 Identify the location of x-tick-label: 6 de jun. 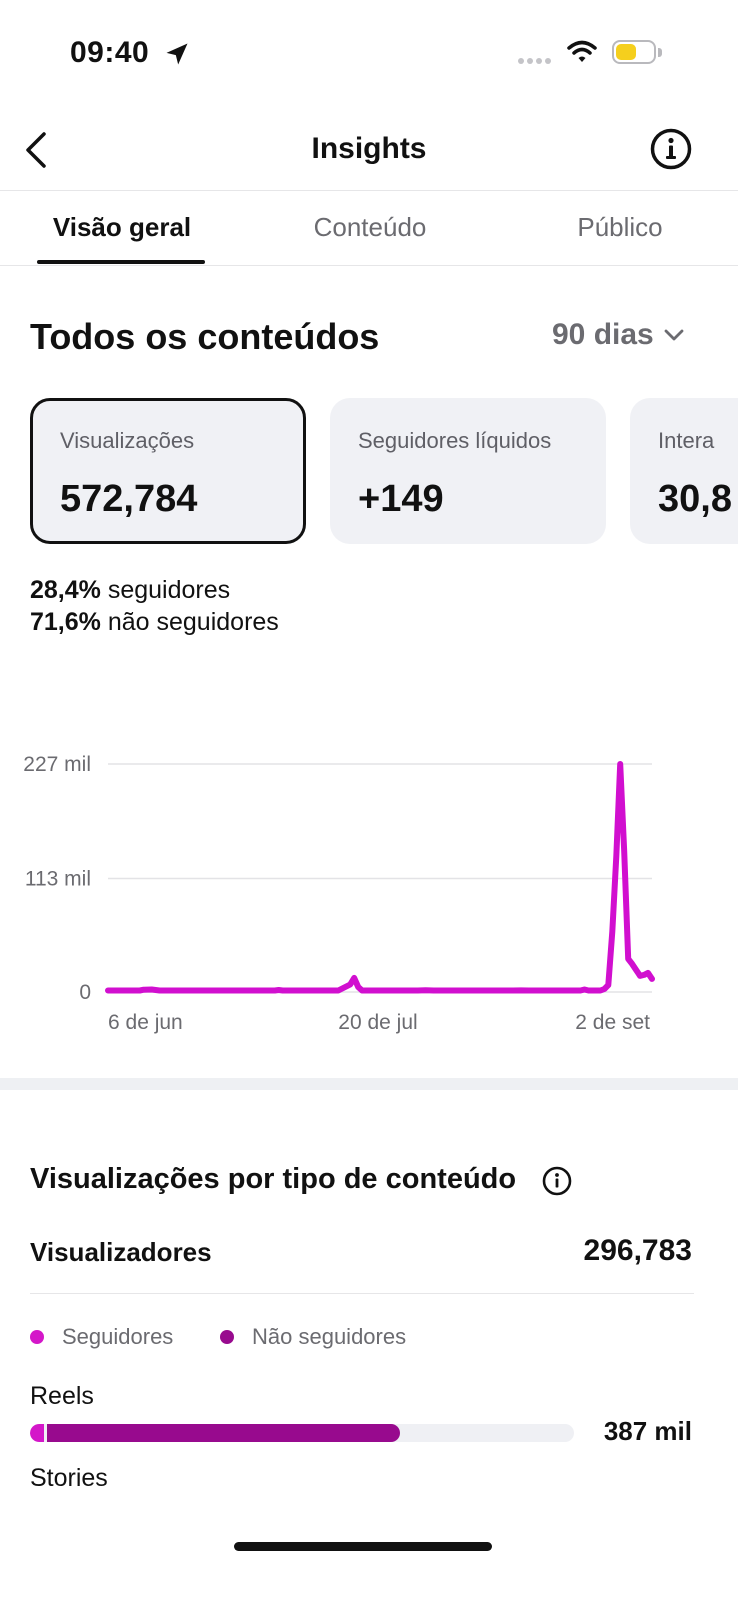
(145, 1022).